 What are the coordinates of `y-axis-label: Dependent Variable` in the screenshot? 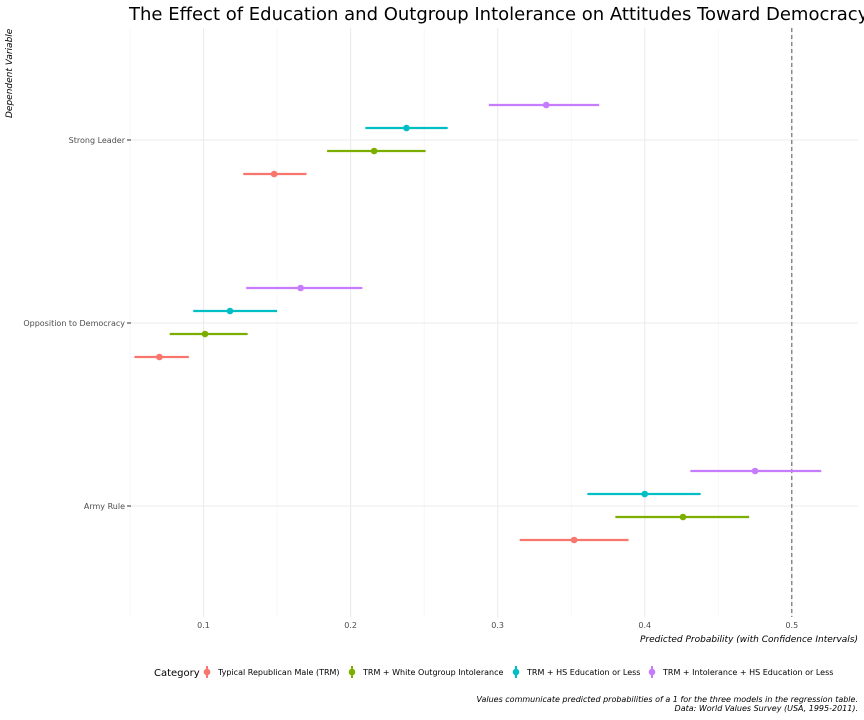 It's located at (10, 73).